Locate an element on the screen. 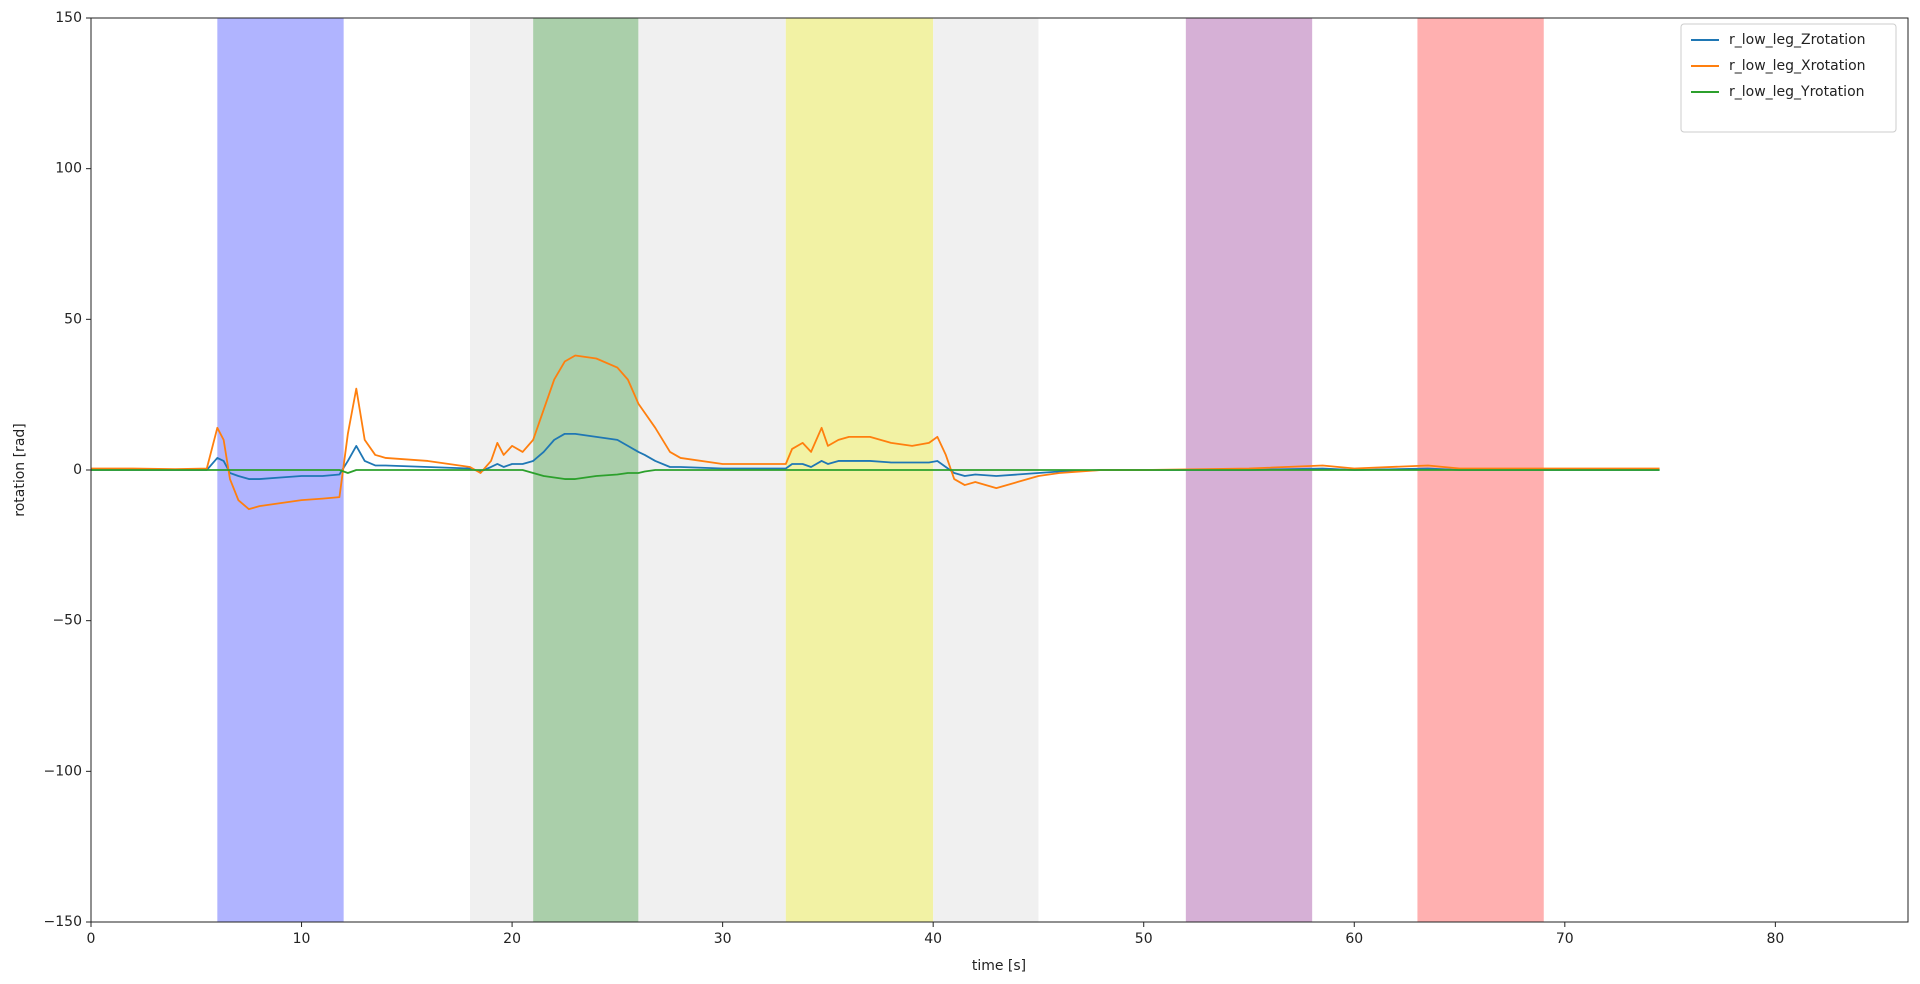 The image size is (1920, 984). x-tick-label: 60 is located at coordinates (1354, 939).